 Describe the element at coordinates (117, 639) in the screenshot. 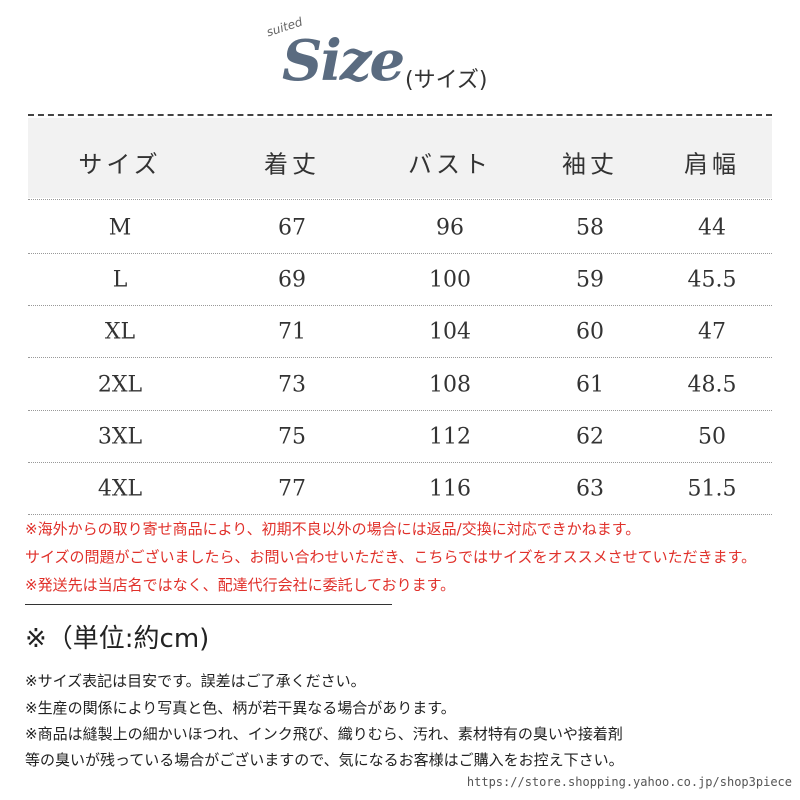

I see `unit-label: ※（単位:約cm)` at that location.